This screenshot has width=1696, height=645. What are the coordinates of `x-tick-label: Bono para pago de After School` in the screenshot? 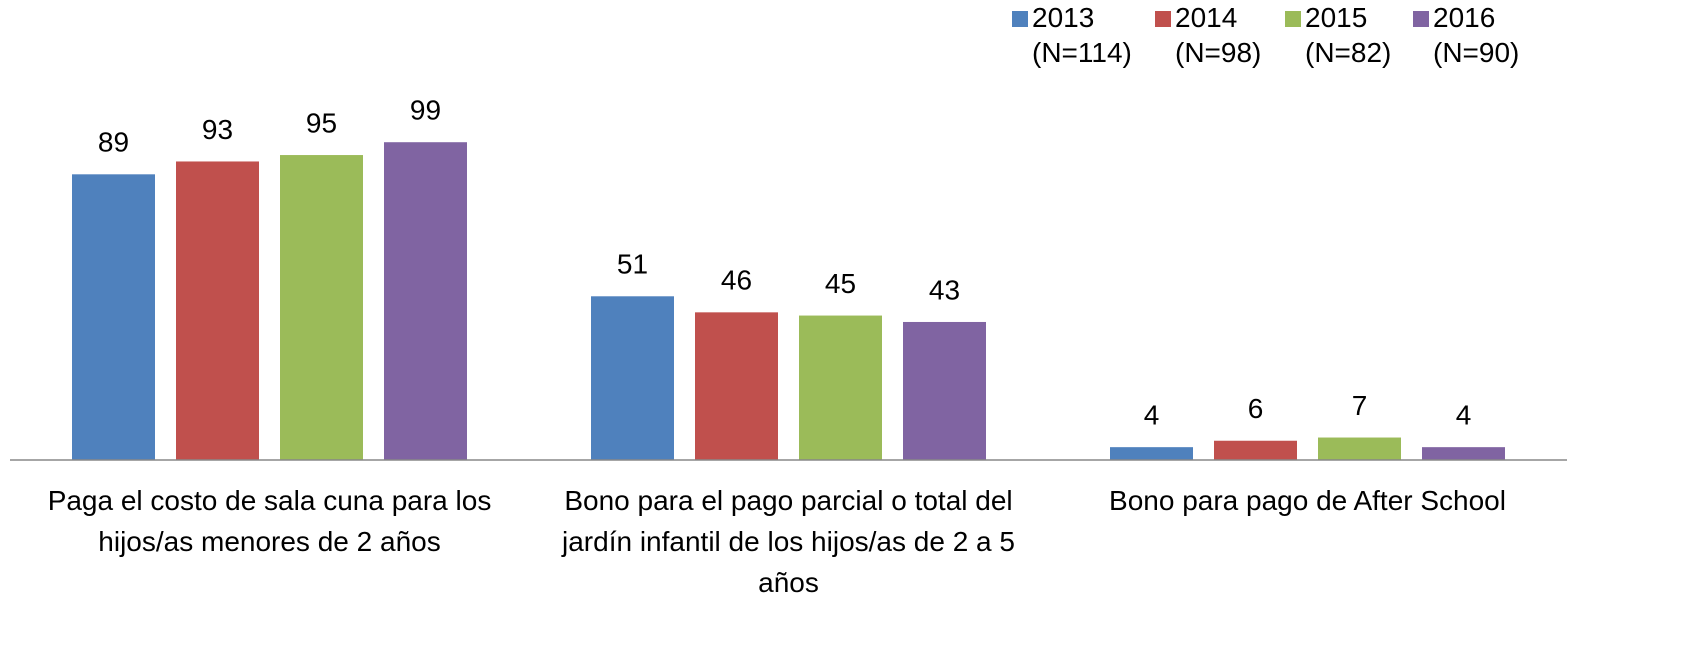 It's located at (1307, 500).